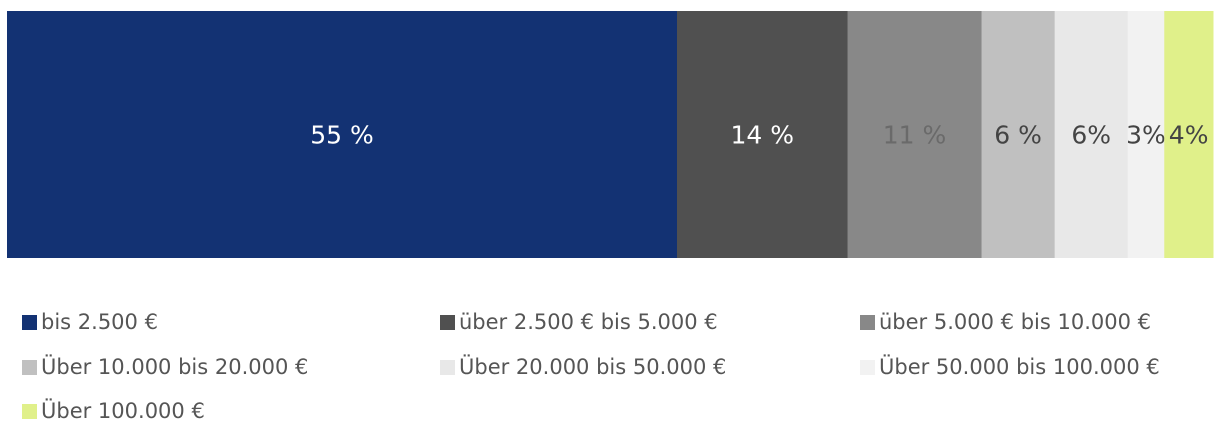 This screenshot has width=1216, height=427. I want to click on legend-label: bis 2.500 €, so click(99, 322).